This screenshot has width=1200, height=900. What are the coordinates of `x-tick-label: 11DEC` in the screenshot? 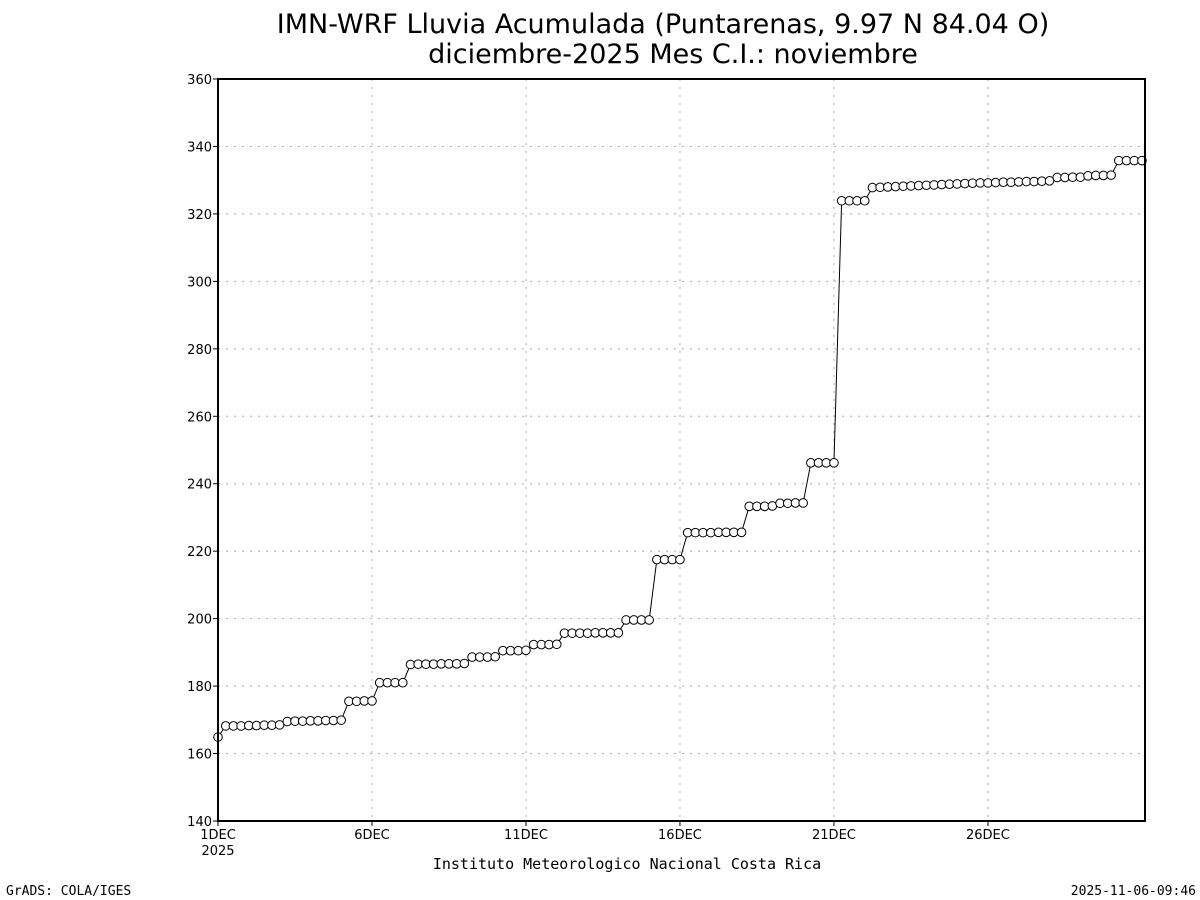 It's located at (526, 835).